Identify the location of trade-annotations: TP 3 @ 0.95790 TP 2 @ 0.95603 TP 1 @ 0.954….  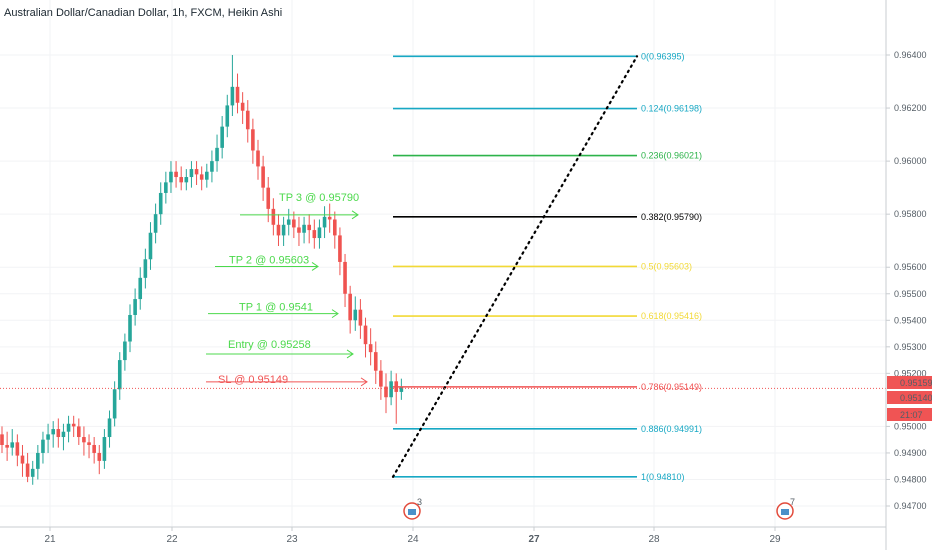
(287, 289).